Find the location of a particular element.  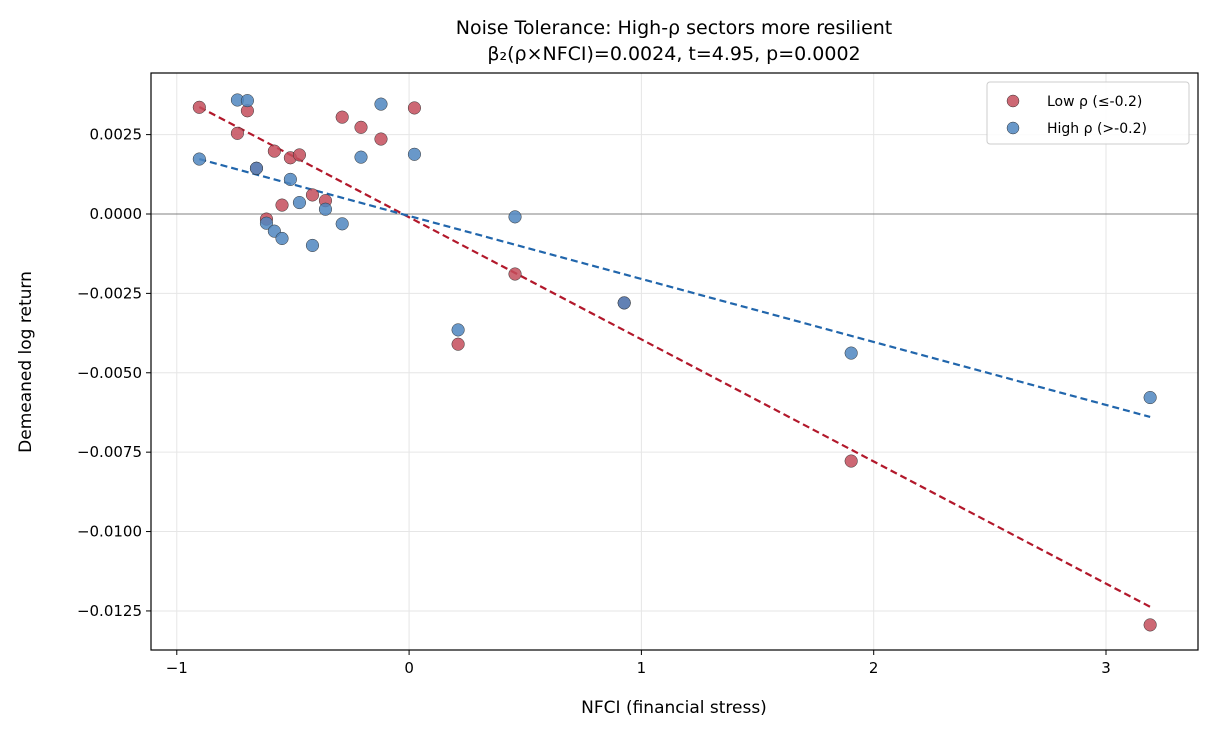

legend-box is located at coordinates (1088, 113).